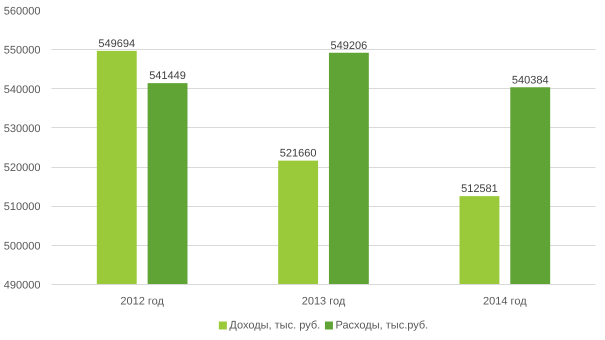 The image size is (605, 340). Describe the element at coordinates (274, 326) in the screenshot. I see `legend-label: Доходы, тыс. руб.` at that location.